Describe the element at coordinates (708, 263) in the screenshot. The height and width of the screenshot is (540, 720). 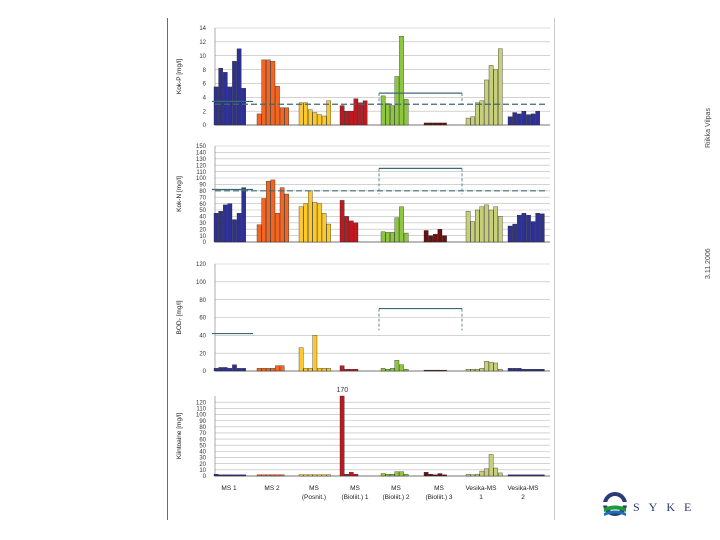
I see `date-label: 3.11.2006` at that location.